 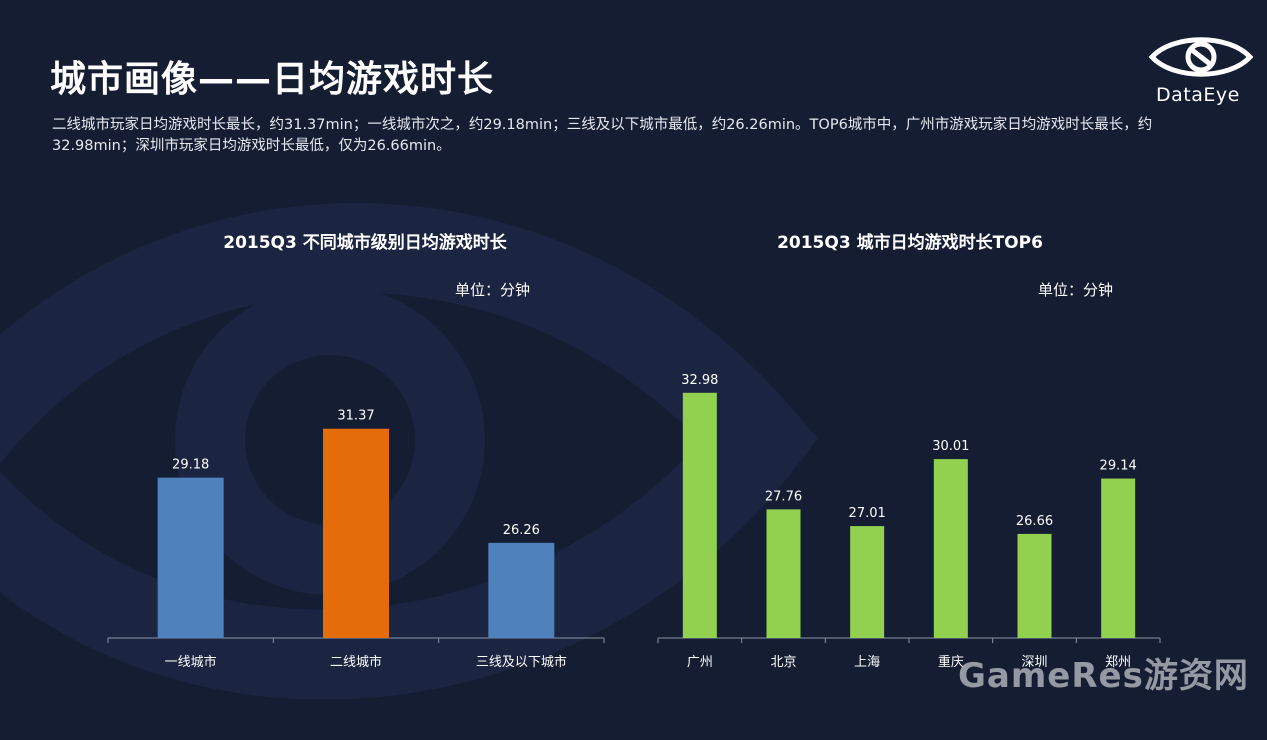 I want to click on dataeye-logo: DataEye, so click(x=1201, y=70).